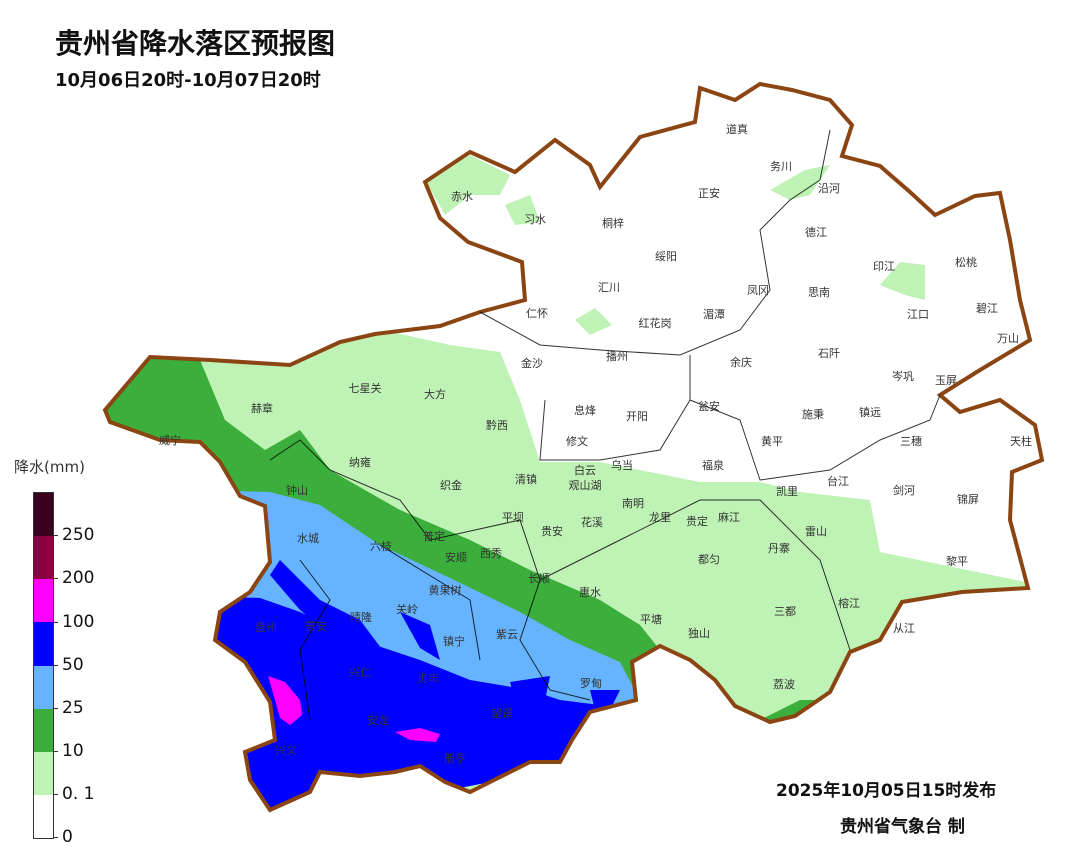 The image size is (1080, 864). Describe the element at coordinates (918, 314) in the screenshot. I see `county-label: 江口` at that location.